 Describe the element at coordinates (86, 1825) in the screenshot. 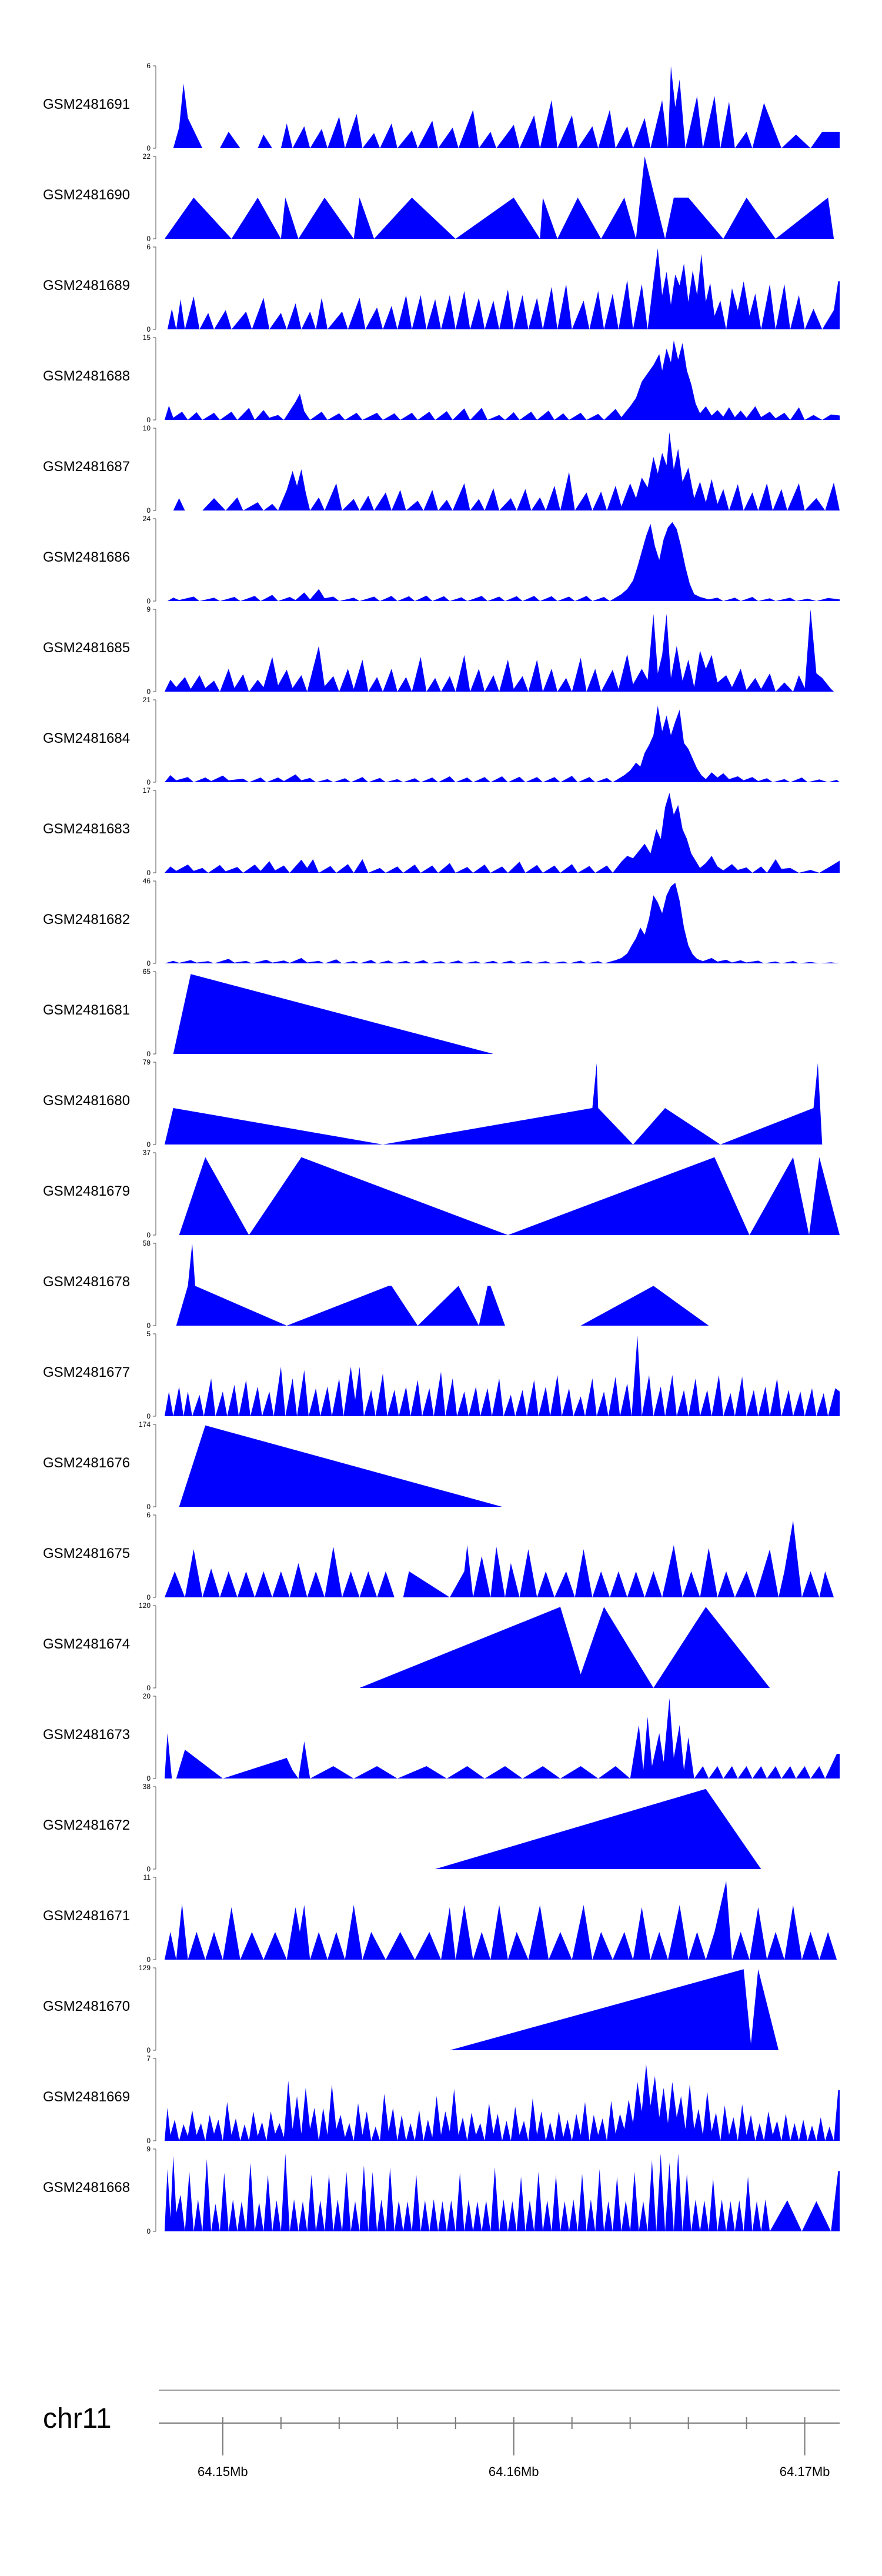

I see `track-label: GSM2481672` at that location.